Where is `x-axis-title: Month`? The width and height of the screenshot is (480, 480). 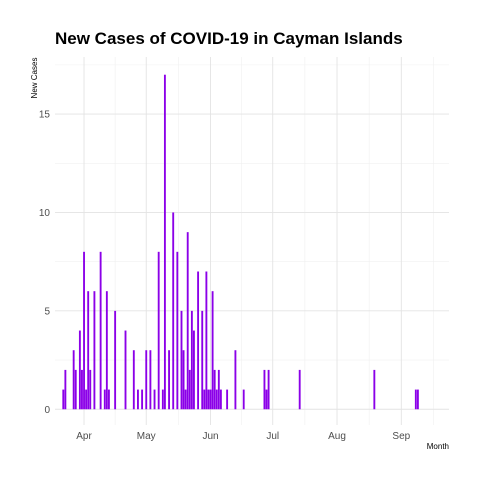 x-axis-title: Month is located at coordinates (438, 446).